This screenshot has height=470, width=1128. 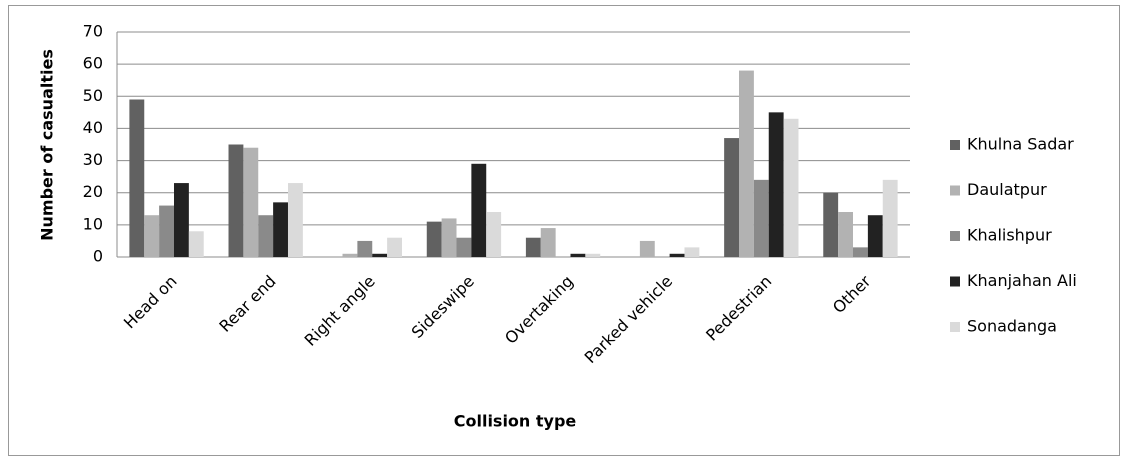 What do you see at coordinates (93, 159) in the screenshot?
I see `y-tick-label: 30` at bounding box center [93, 159].